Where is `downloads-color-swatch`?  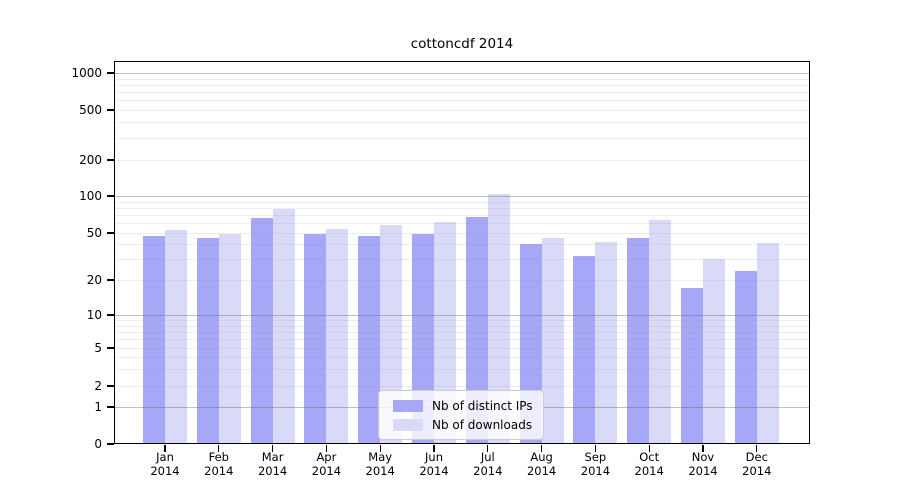 downloads-color-swatch is located at coordinates (408, 424).